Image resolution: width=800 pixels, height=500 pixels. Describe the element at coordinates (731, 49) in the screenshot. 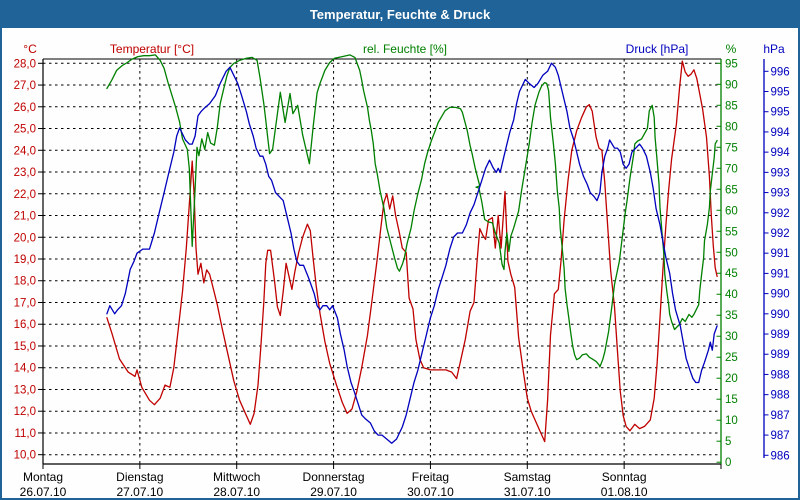

I see `humidity-axis-unit-label: %` at that location.